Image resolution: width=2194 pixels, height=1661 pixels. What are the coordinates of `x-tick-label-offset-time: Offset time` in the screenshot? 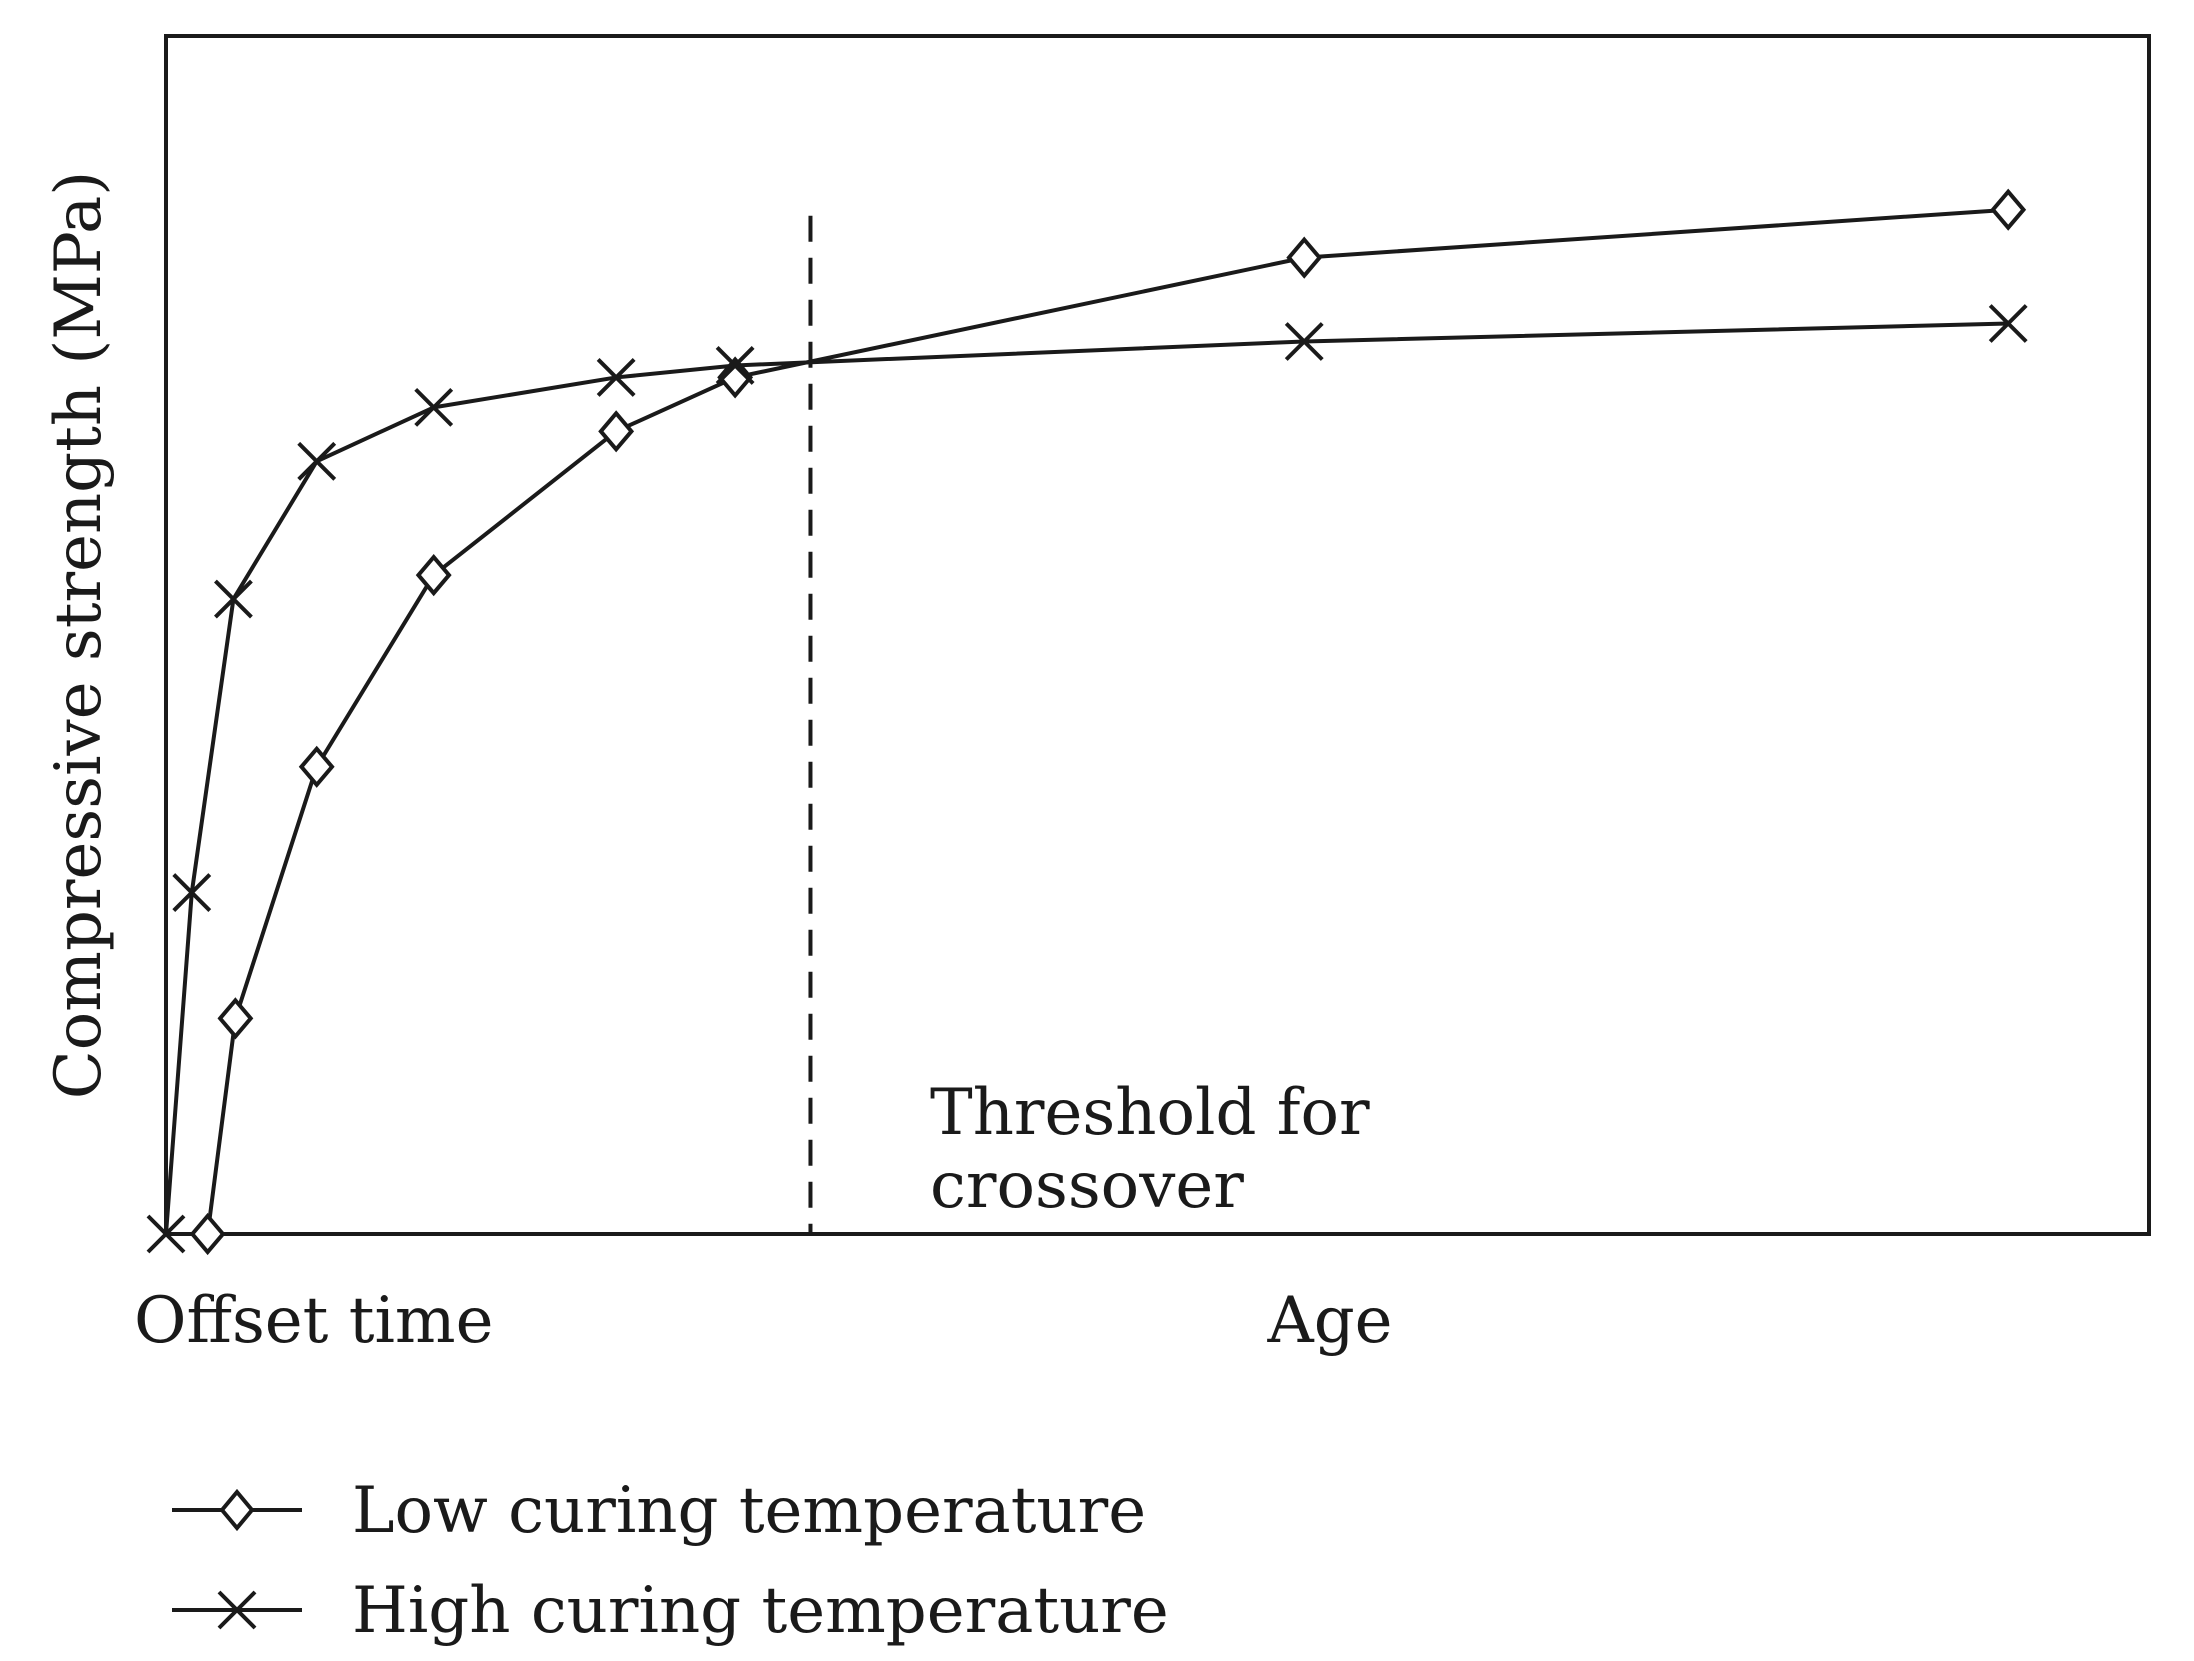 It's located at (313, 1321).